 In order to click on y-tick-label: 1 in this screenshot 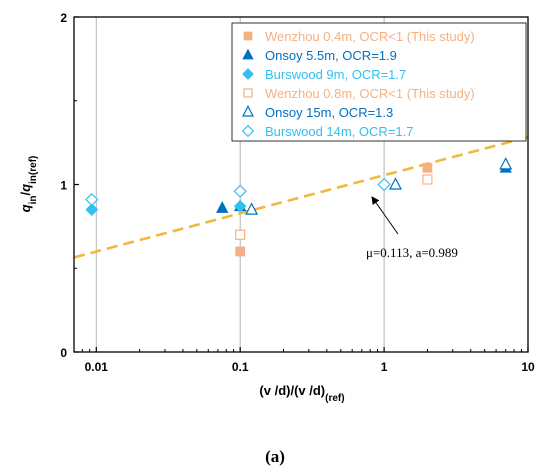, I will do `click(63, 186)`.